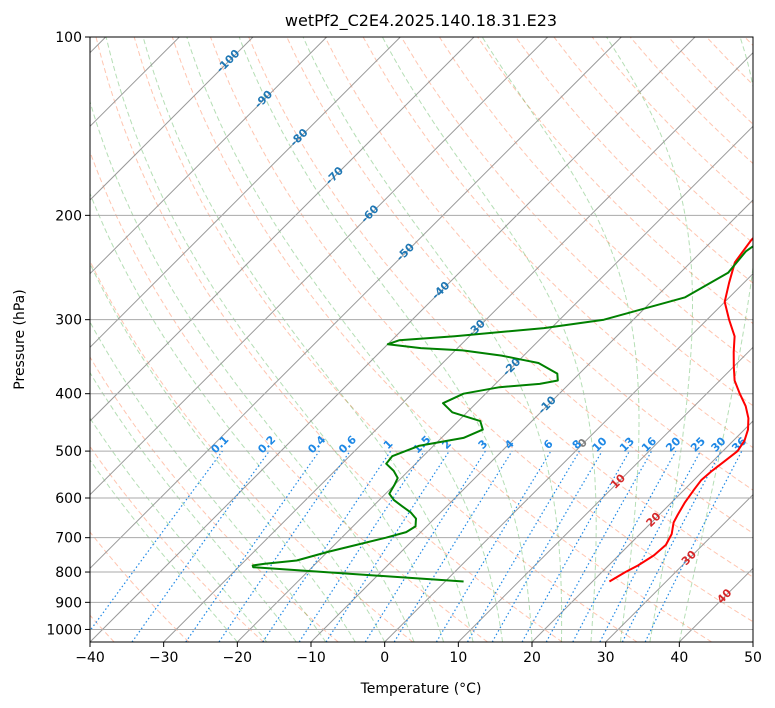 The width and height of the screenshot is (775, 708). I want to click on x-tick-label: −10, so click(311, 658).